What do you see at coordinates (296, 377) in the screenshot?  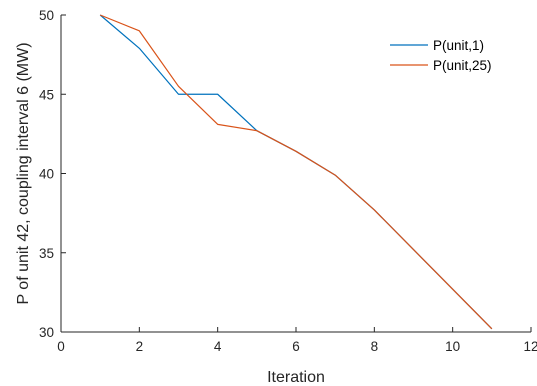 I see `x-axis-label: Iteration` at bounding box center [296, 377].